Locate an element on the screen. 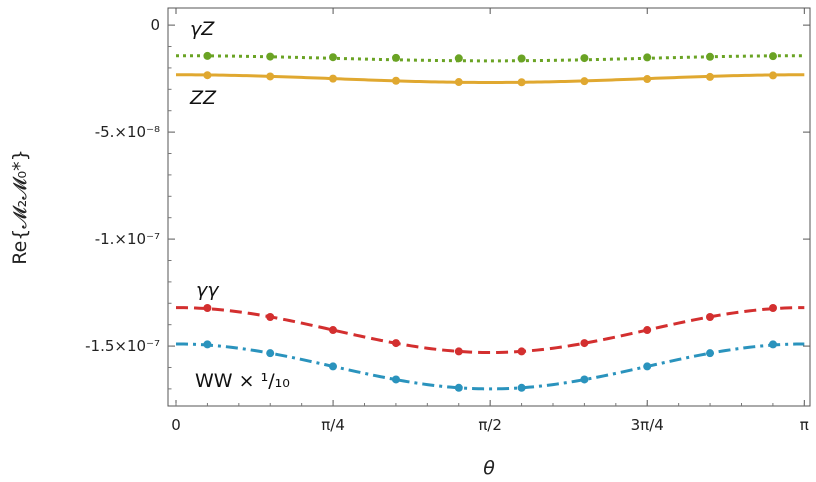  y-tick-label-1: -5.×10⁻⁸ is located at coordinates (127, 132).